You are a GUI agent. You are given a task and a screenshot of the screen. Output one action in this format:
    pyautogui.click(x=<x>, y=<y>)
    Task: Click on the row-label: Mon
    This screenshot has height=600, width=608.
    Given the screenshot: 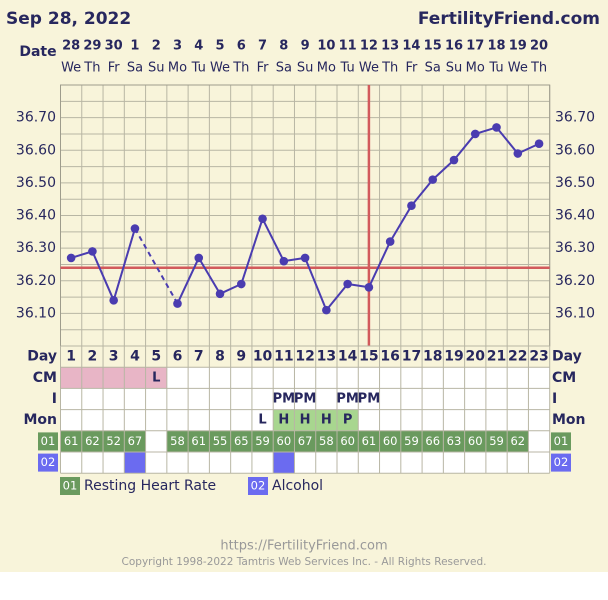 What is the action you would take?
    pyautogui.click(x=40, y=420)
    